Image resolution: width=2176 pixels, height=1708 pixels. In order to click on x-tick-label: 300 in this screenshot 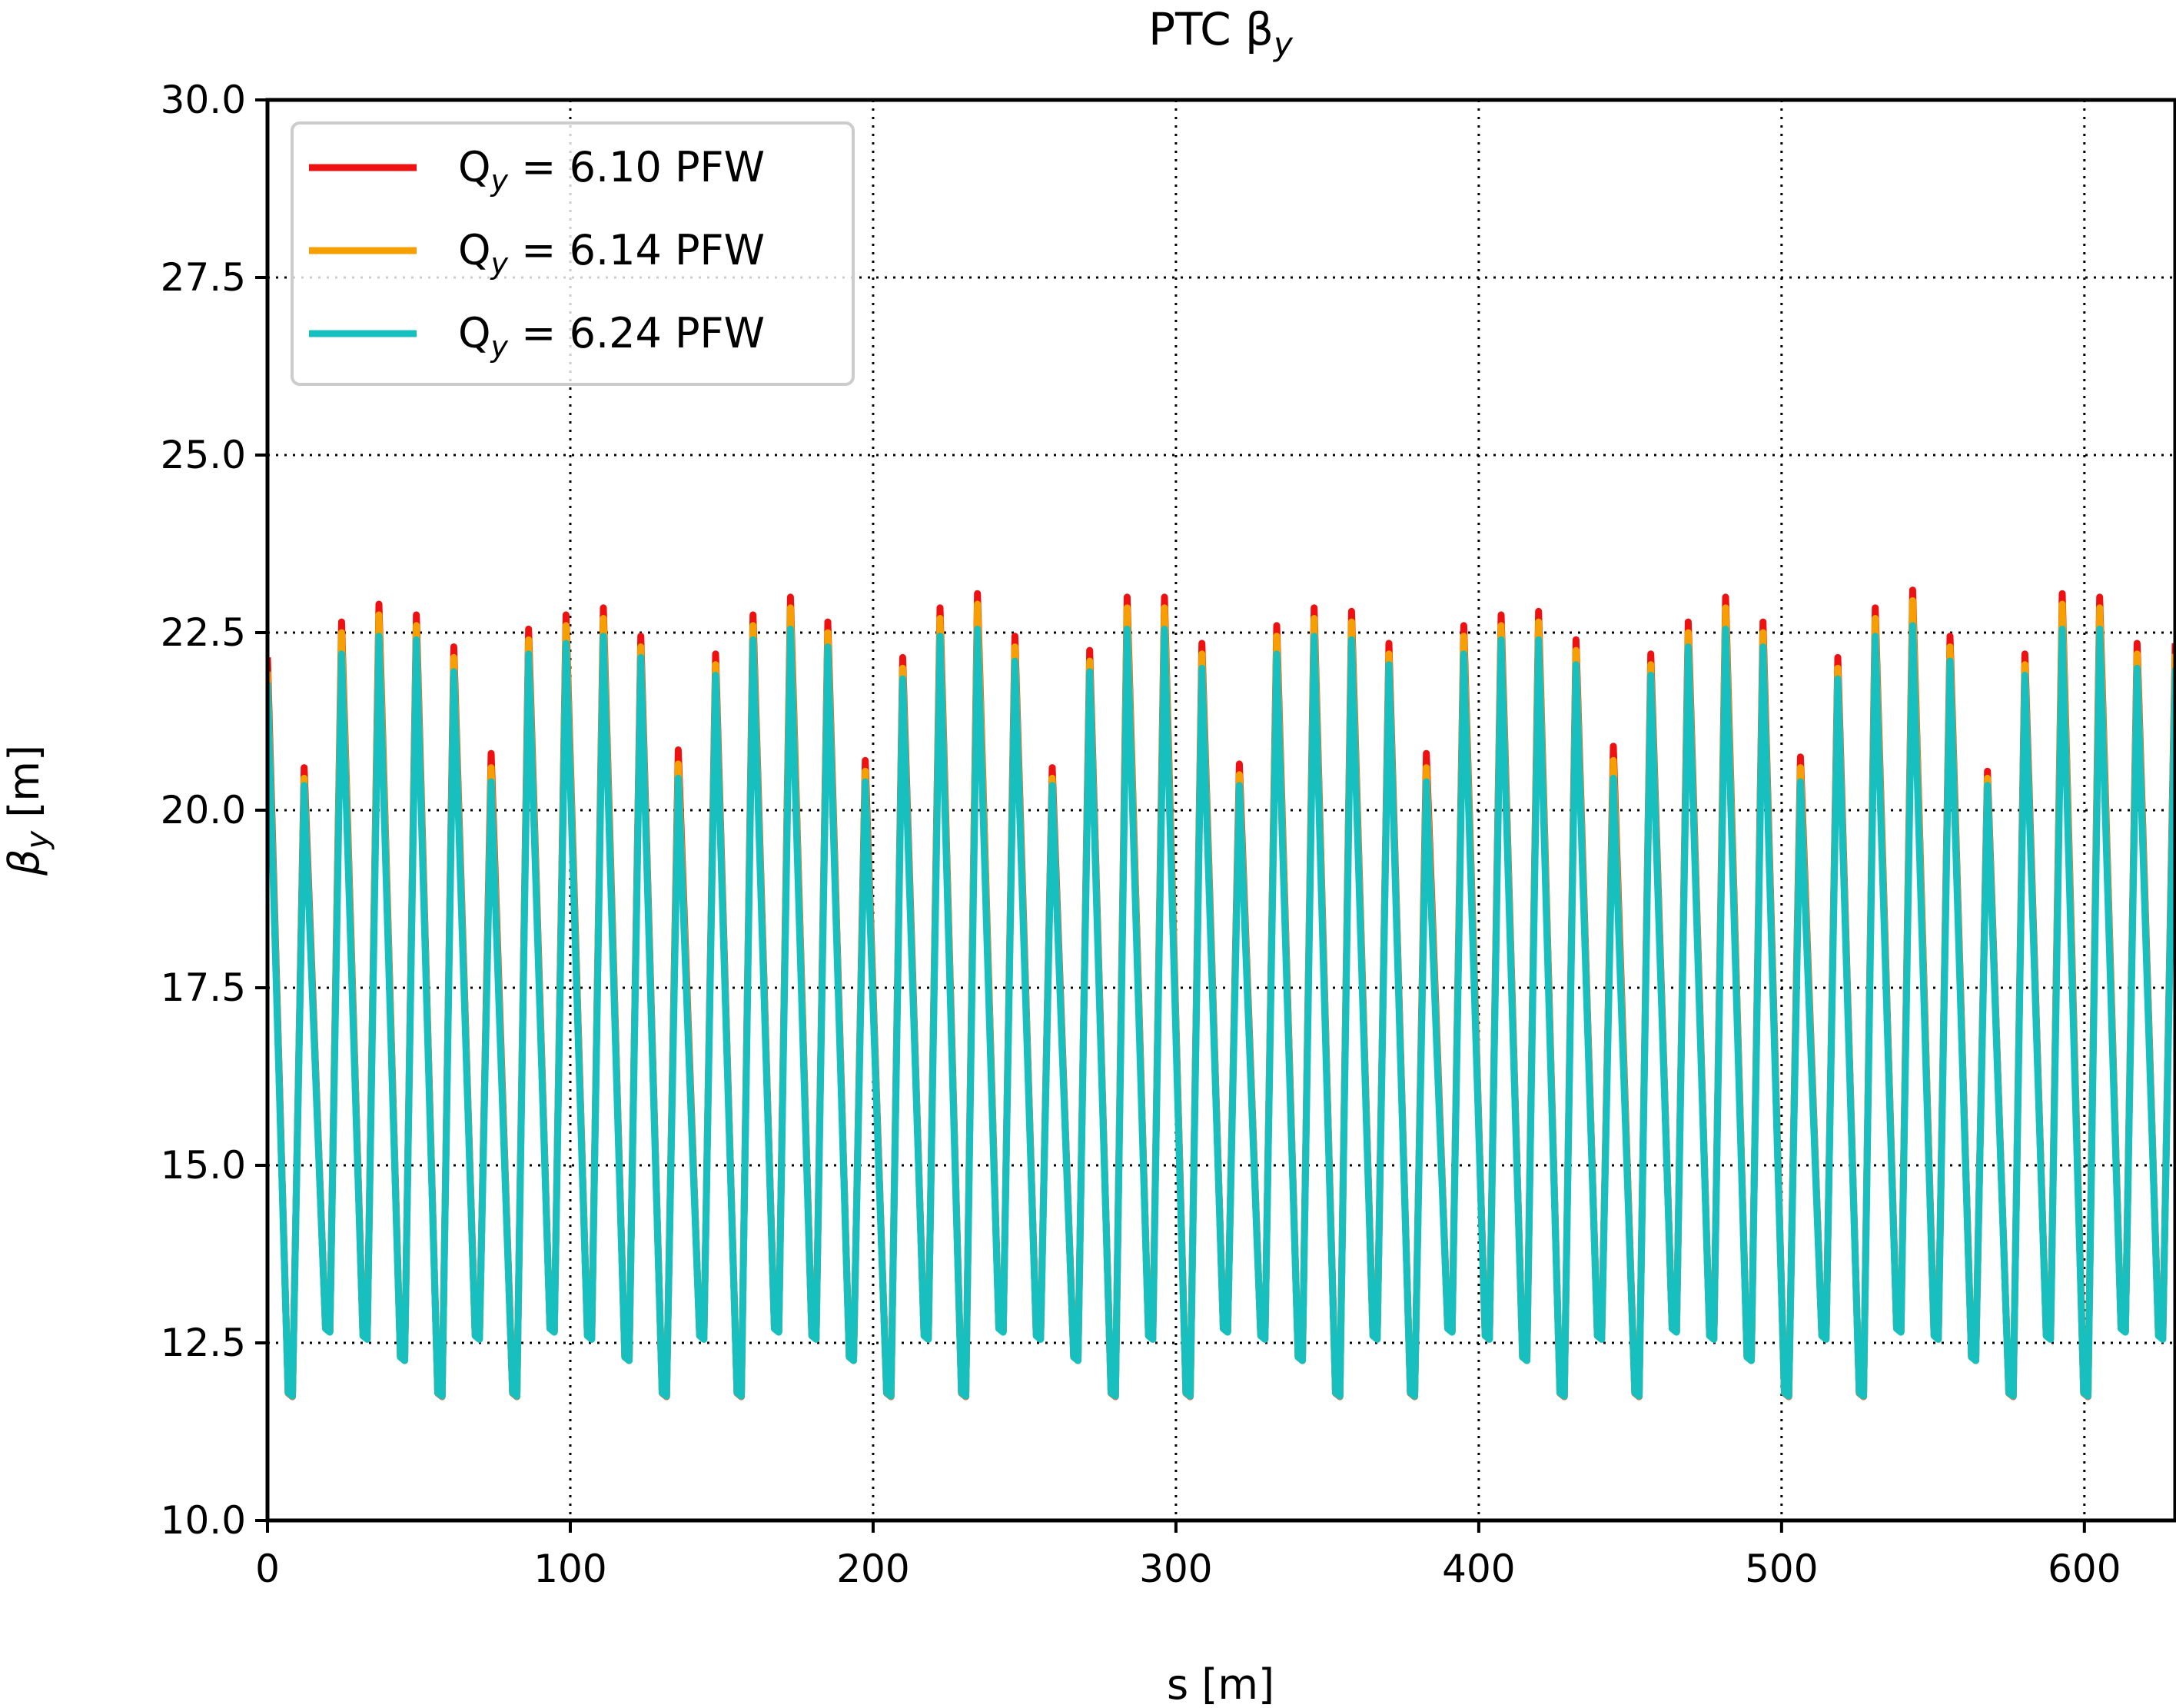, I will do `click(1176, 1569)`.